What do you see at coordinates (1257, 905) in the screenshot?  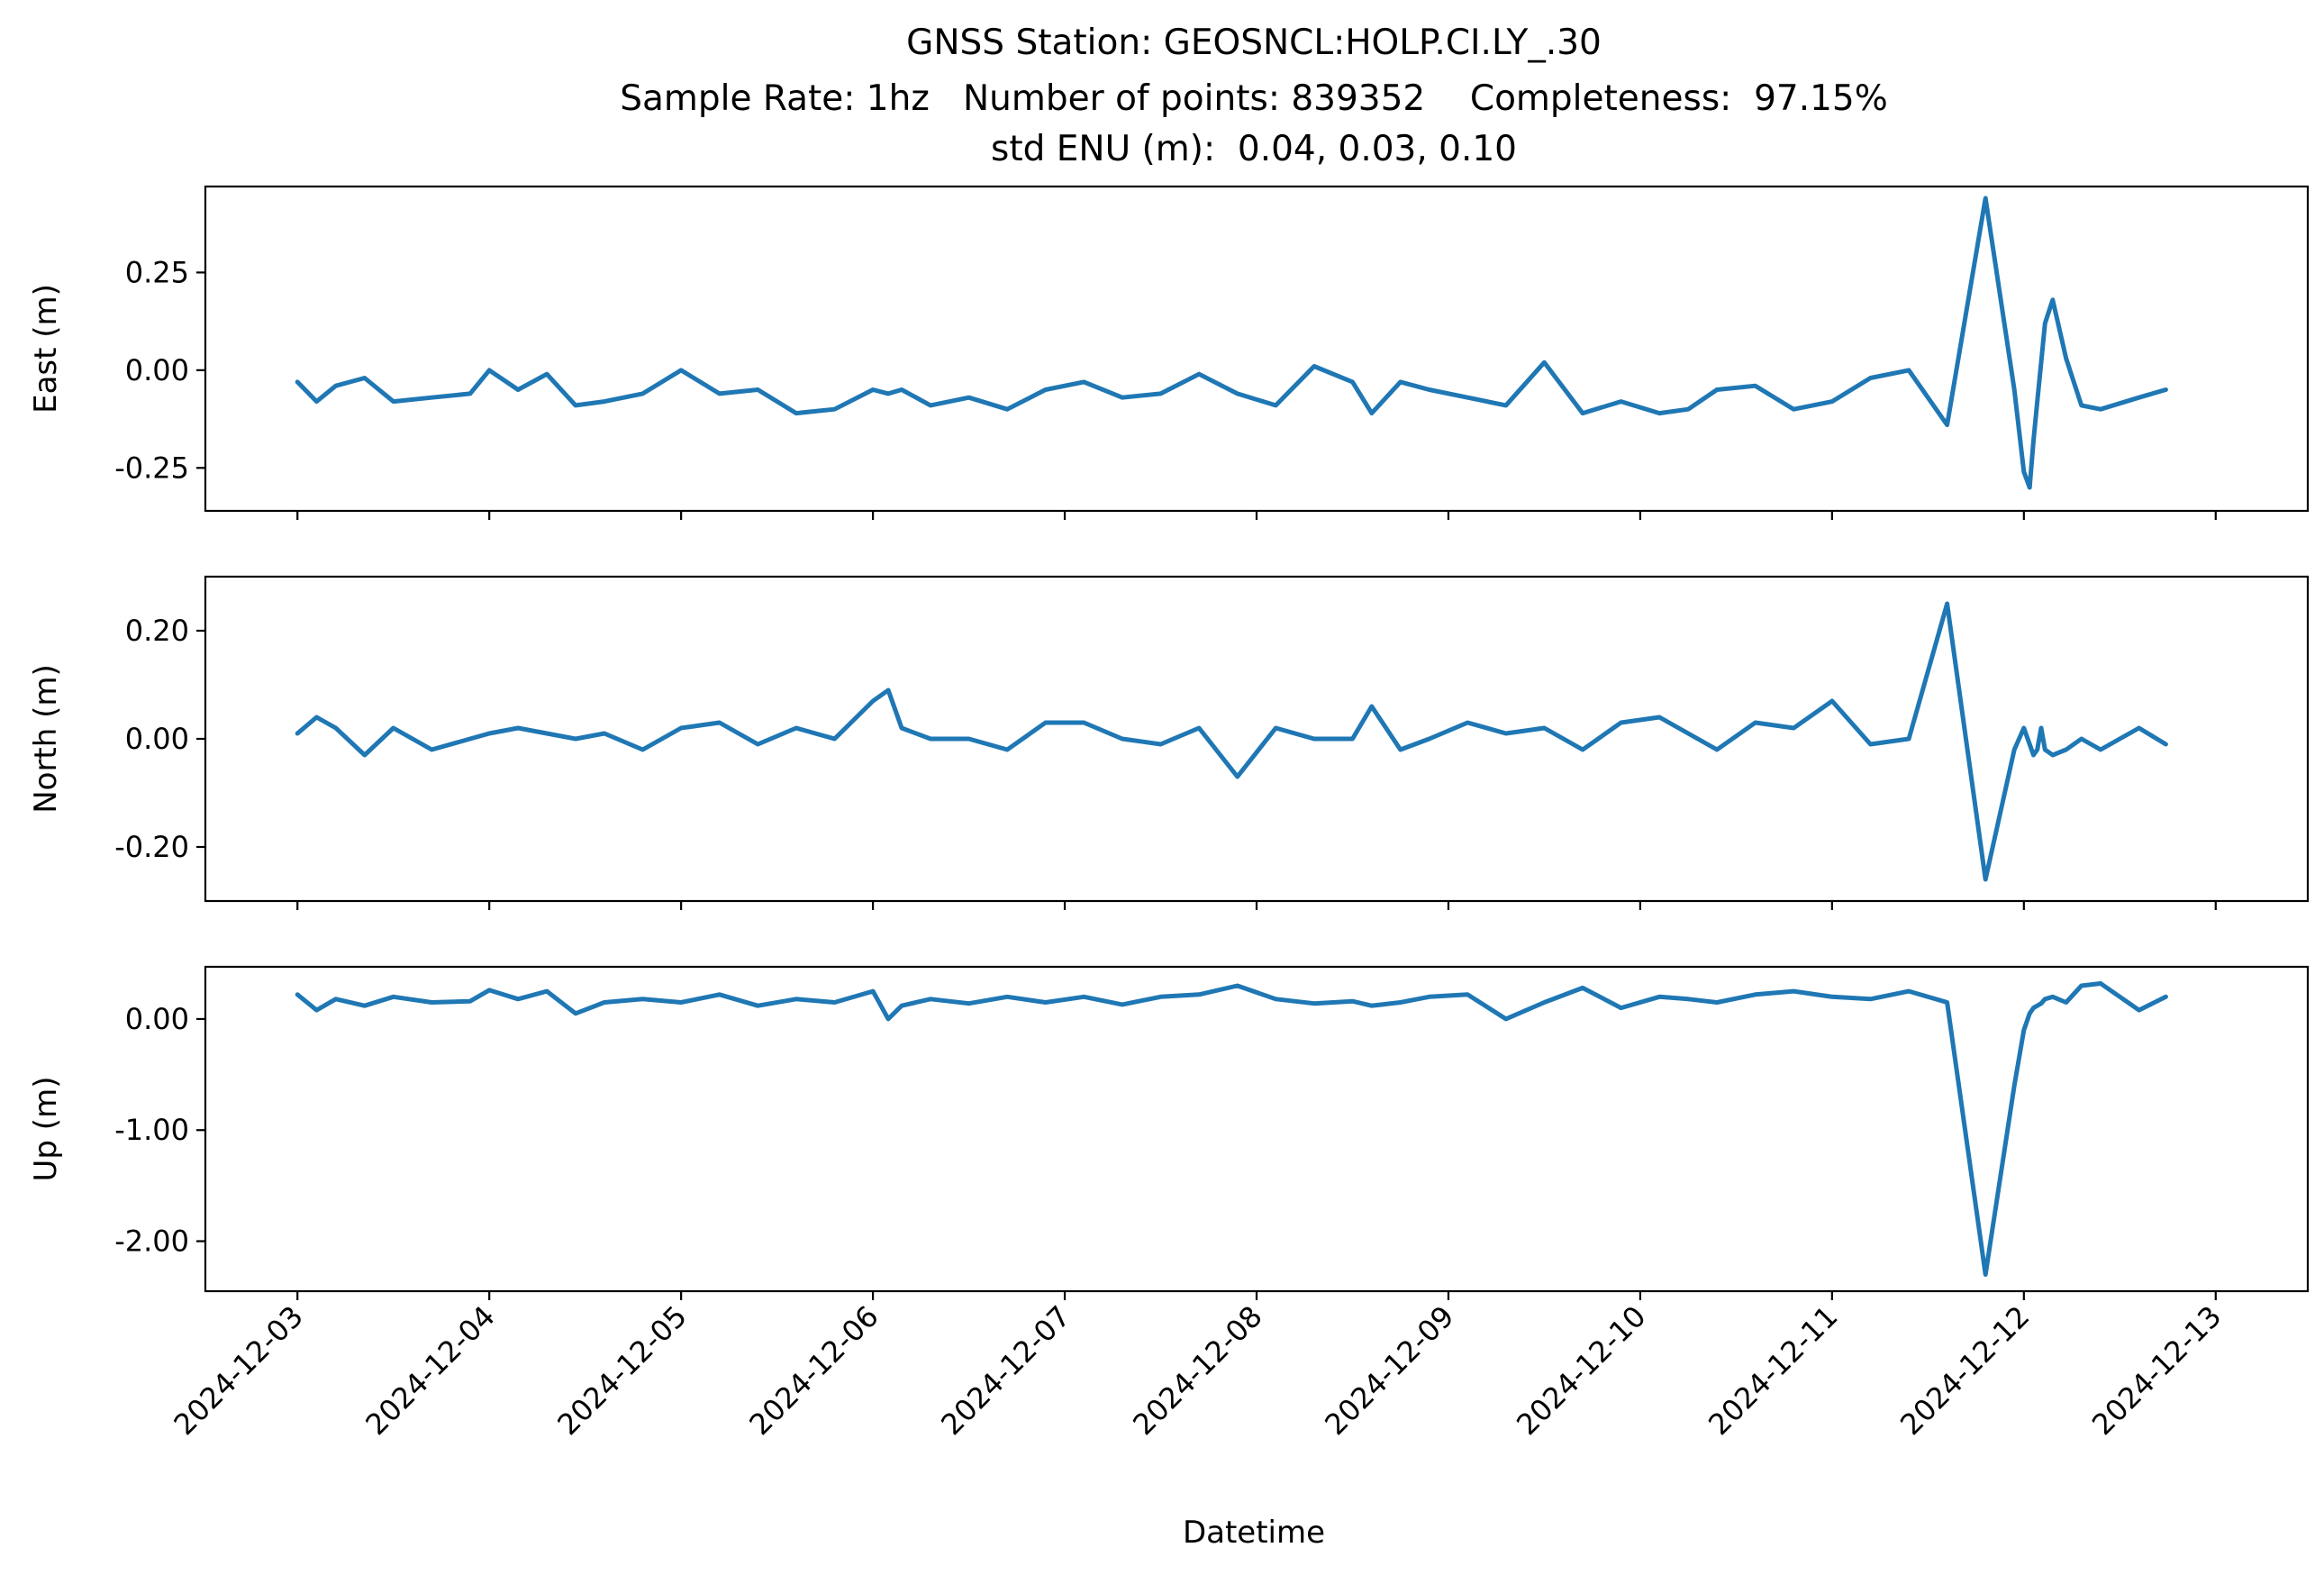 I see `north-x-ticks` at bounding box center [1257, 905].